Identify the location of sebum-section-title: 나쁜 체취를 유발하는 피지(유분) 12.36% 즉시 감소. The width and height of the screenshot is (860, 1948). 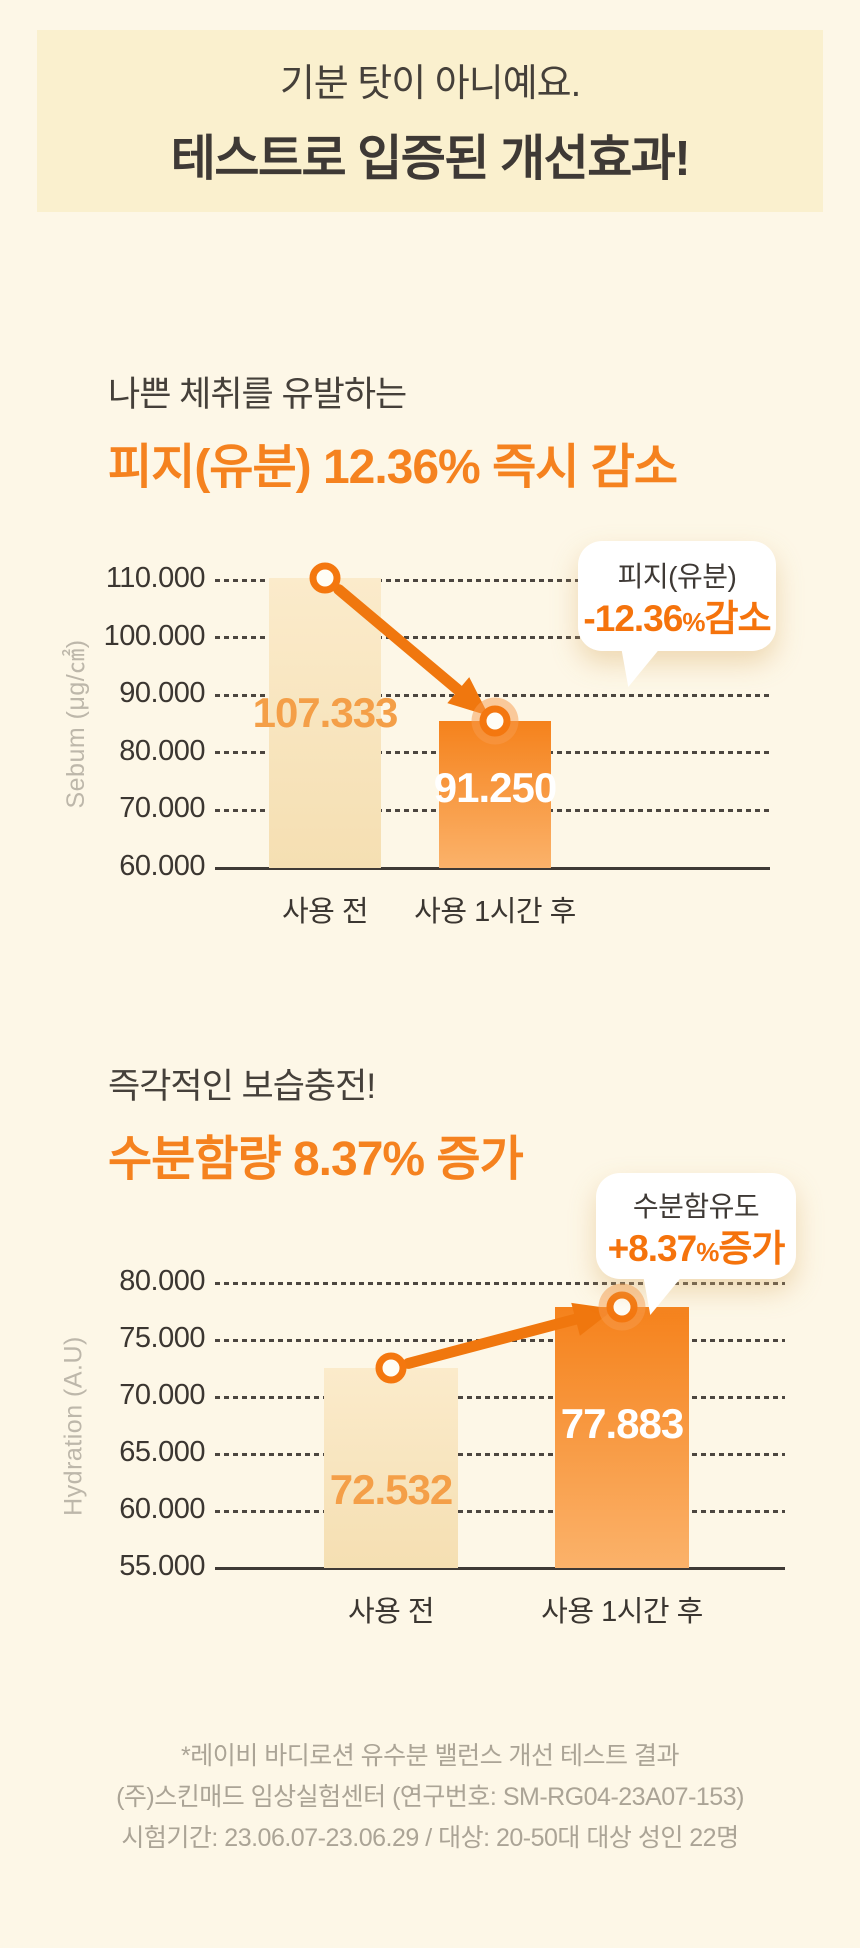
(393, 431).